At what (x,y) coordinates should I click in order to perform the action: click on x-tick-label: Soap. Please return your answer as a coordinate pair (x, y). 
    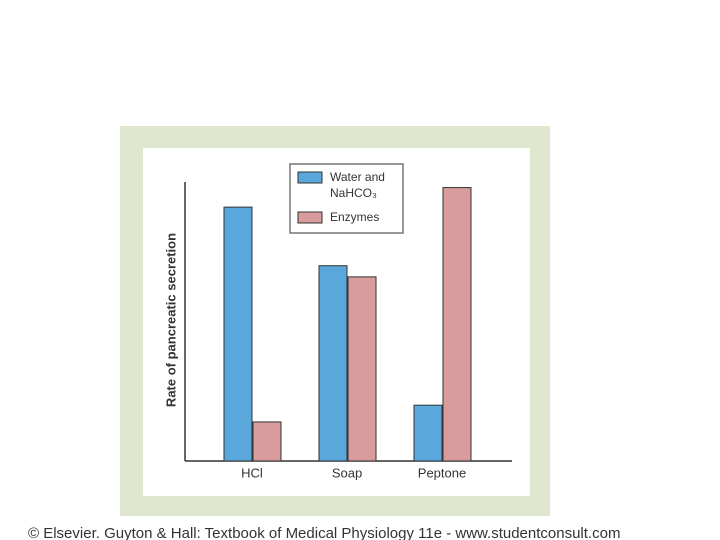
    Looking at the image, I should click on (347, 472).